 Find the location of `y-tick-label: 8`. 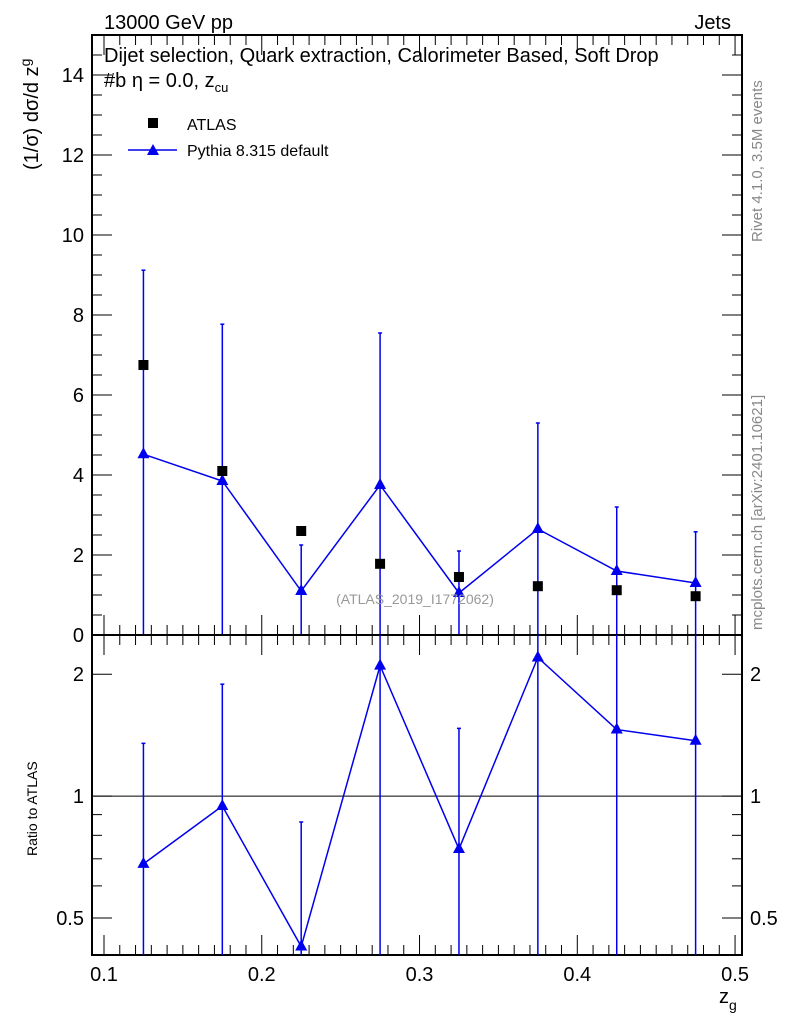

y-tick-label: 8 is located at coordinates (78, 316).